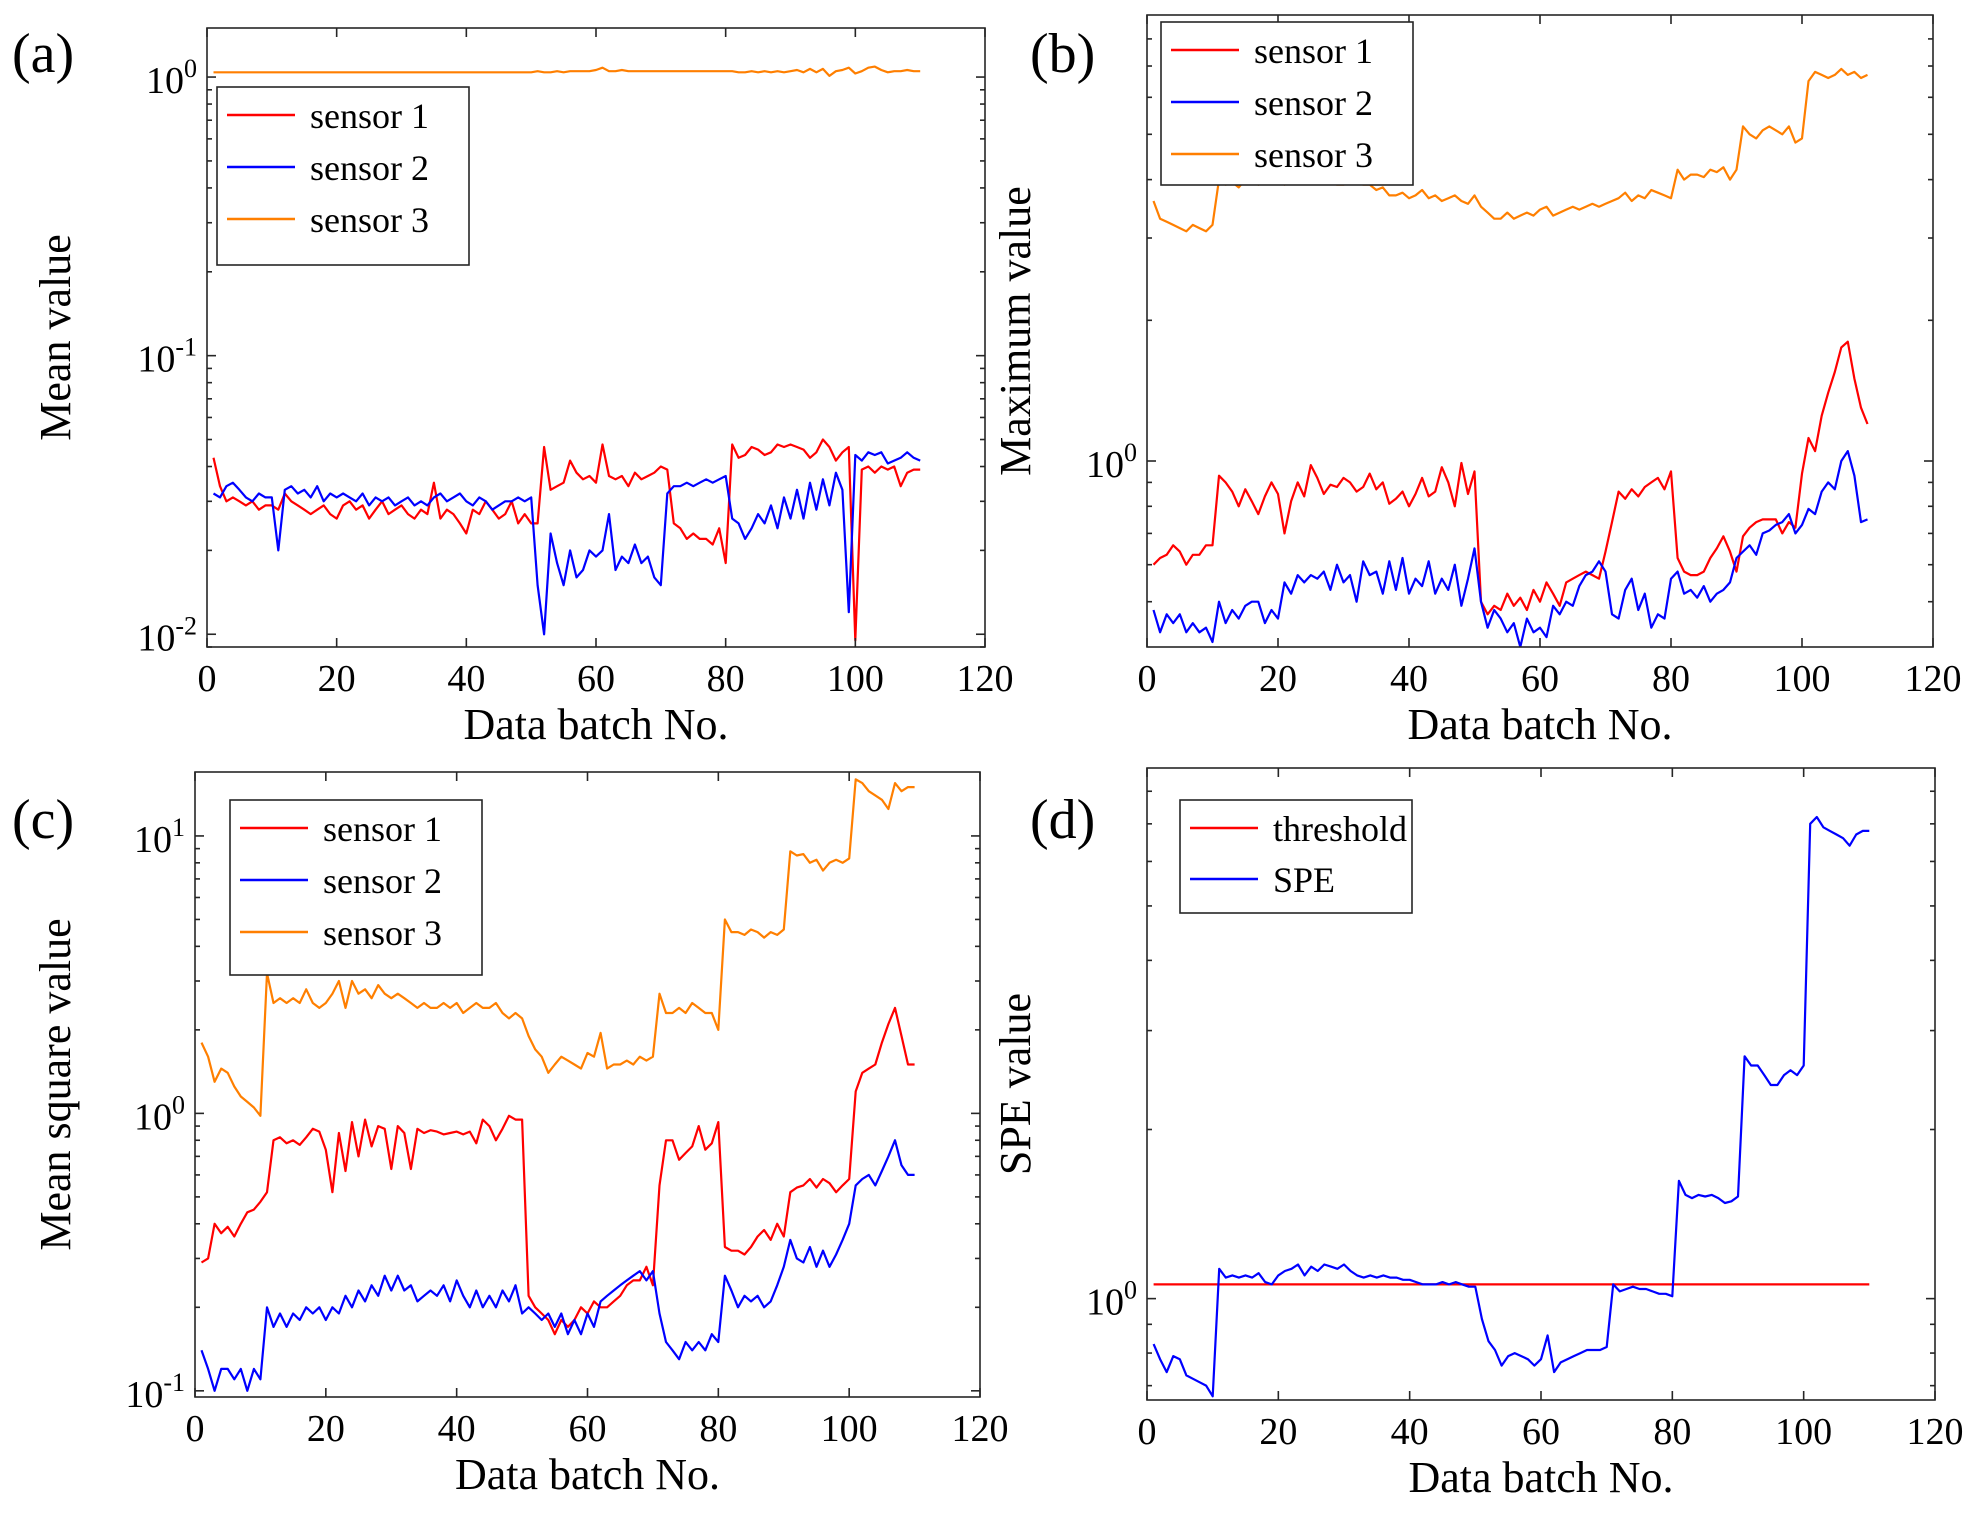 This screenshot has width=1975, height=1539. Describe the element at coordinates (55, 1084) in the screenshot. I see `y-axis-label: Mean square value` at that location.